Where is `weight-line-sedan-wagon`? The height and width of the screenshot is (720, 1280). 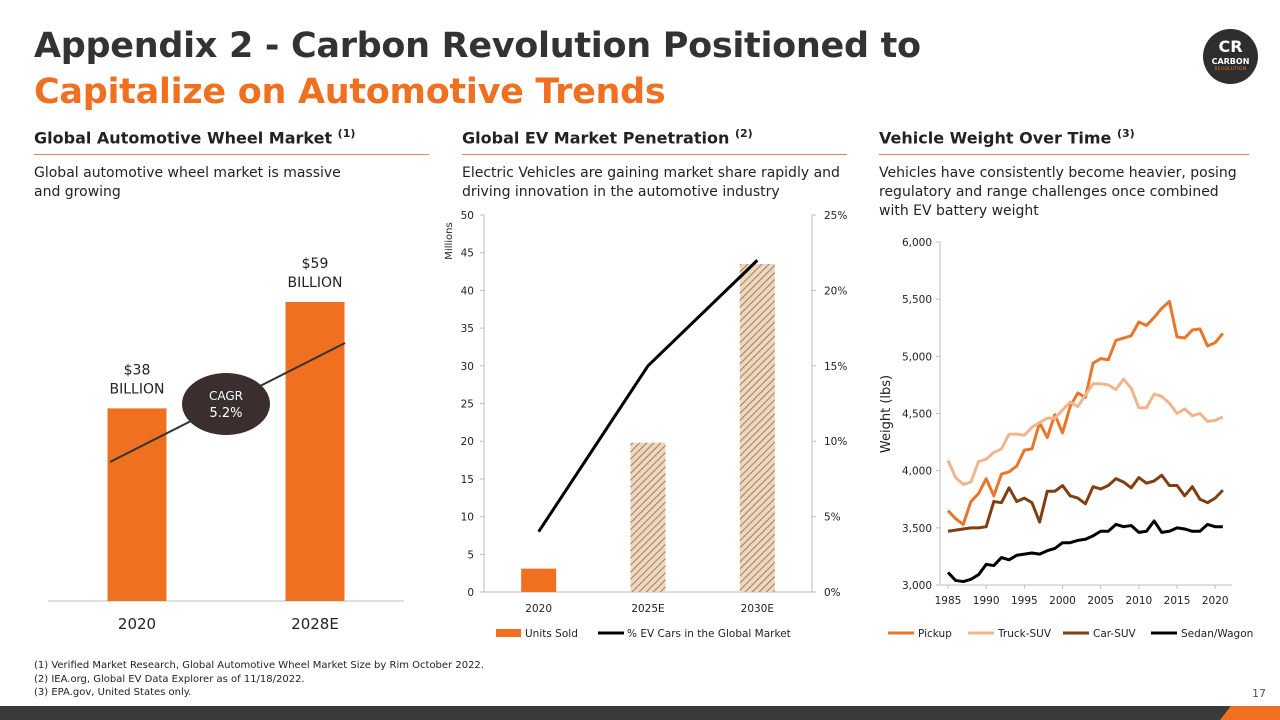 weight-line-sedan-wagon is located at coordinates (1084, 551).